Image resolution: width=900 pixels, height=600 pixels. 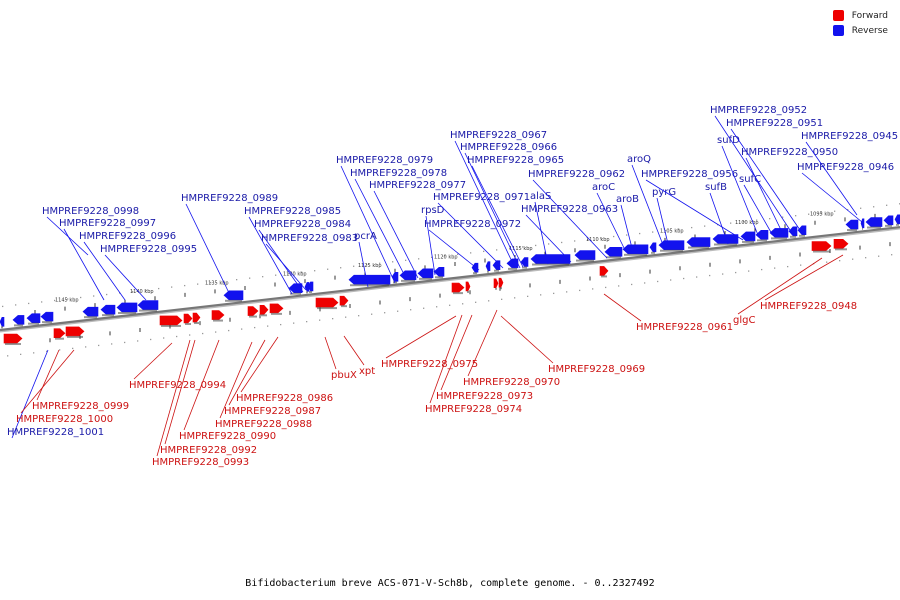 I want to click on forward-gene-label-pbux-leader, so click(x=330, y=353).